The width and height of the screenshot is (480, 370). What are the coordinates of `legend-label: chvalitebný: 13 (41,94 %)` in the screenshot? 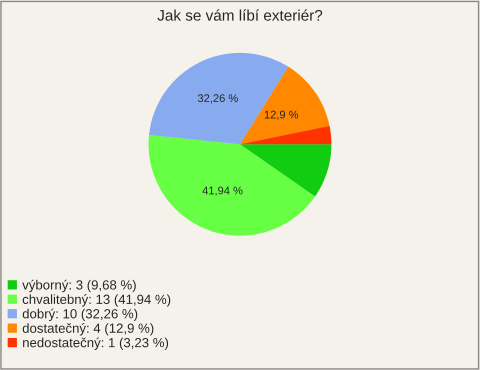 It's located at (96, 300).